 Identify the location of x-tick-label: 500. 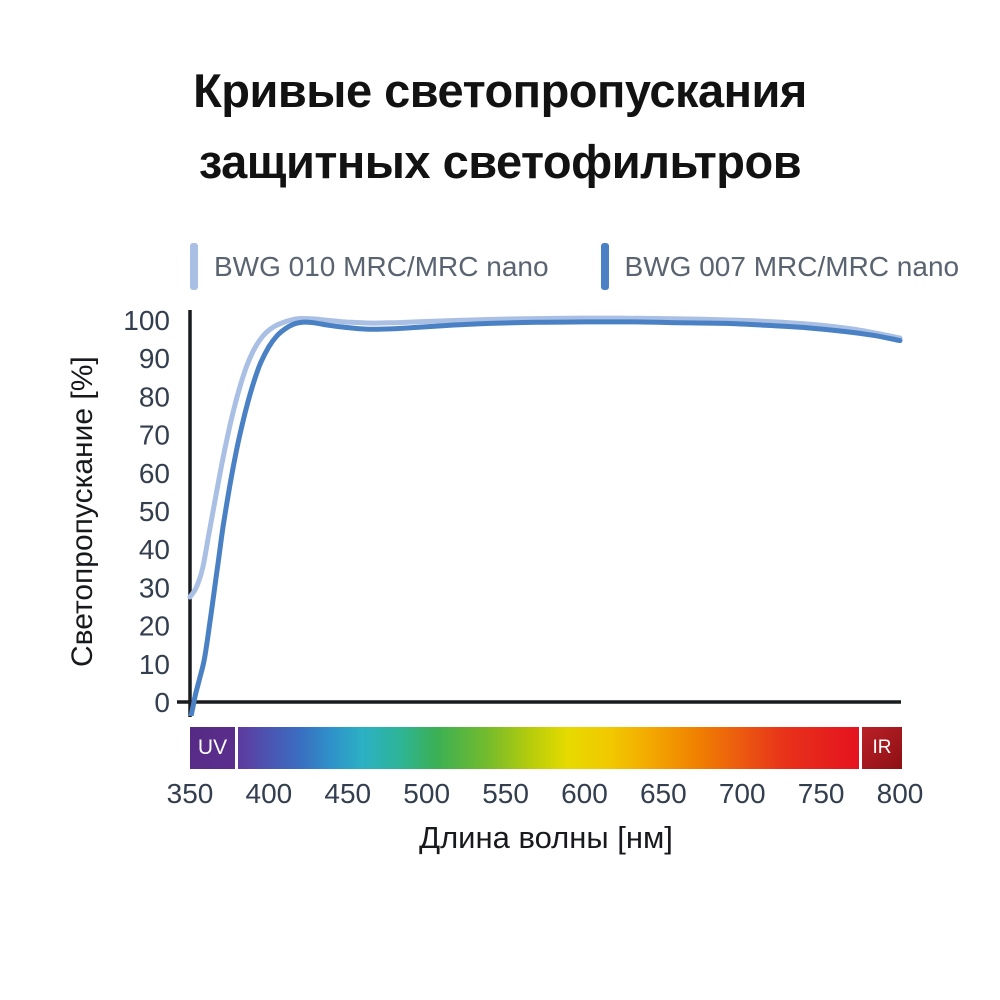
(426, 793).